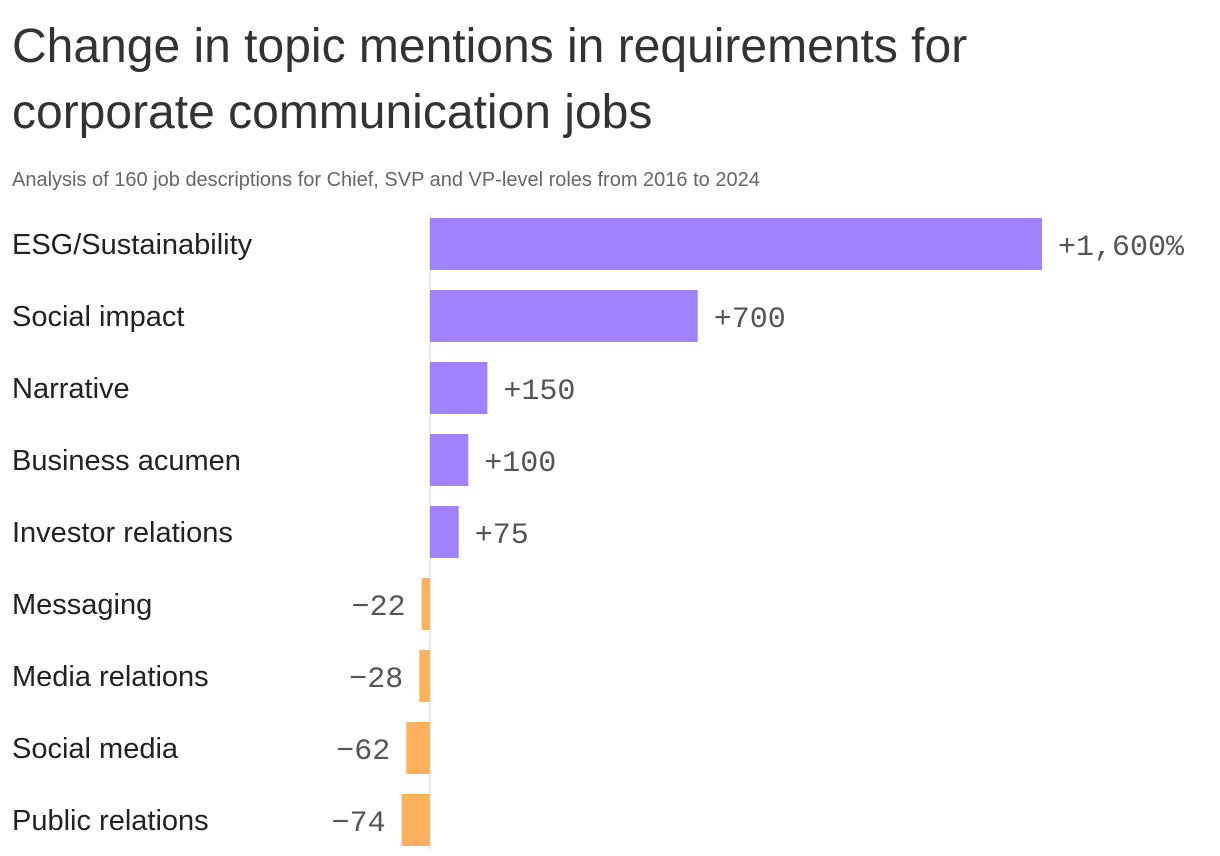  Describe the element at coordinates (95, 749) in the screenshot. I see `category-label: Social media` at that location.